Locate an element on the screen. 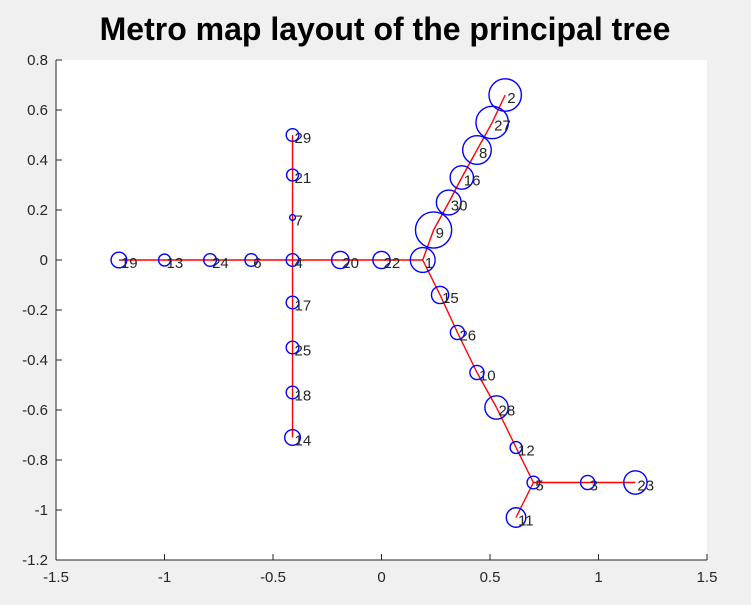 The image size is (751, 605). node-label-22: 22 is located at coordinates (392, 263).